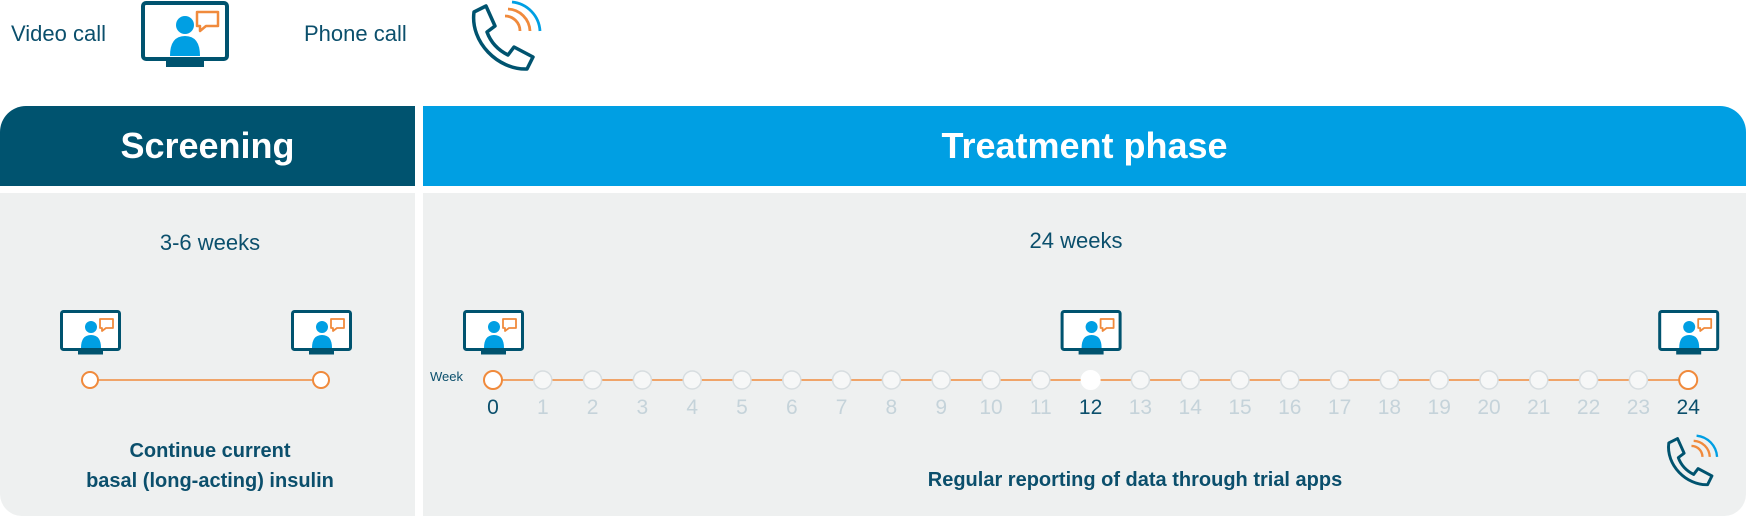 This screenshot has width=1746, height=518. What do you see at coordinates (210, 481) in the screenshot?
I see `screening-caption-line2: basal (long-acting) insulin` at bounding box center [210, 481].